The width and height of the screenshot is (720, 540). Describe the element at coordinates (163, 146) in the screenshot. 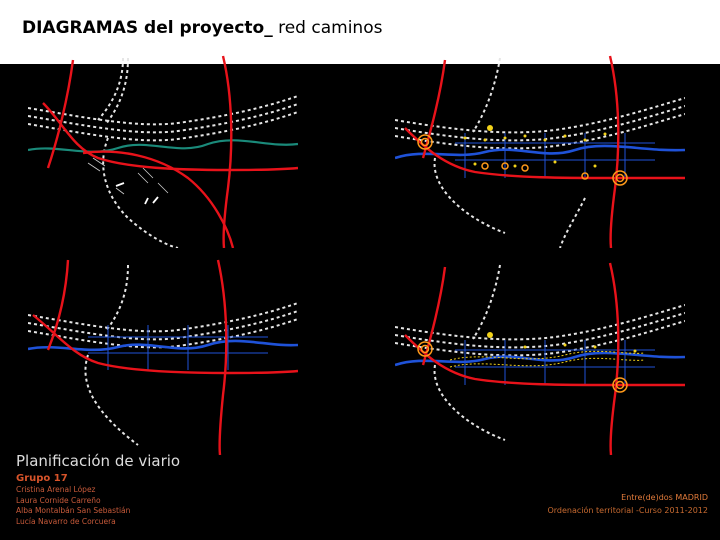

I see `river-teal` at that location.